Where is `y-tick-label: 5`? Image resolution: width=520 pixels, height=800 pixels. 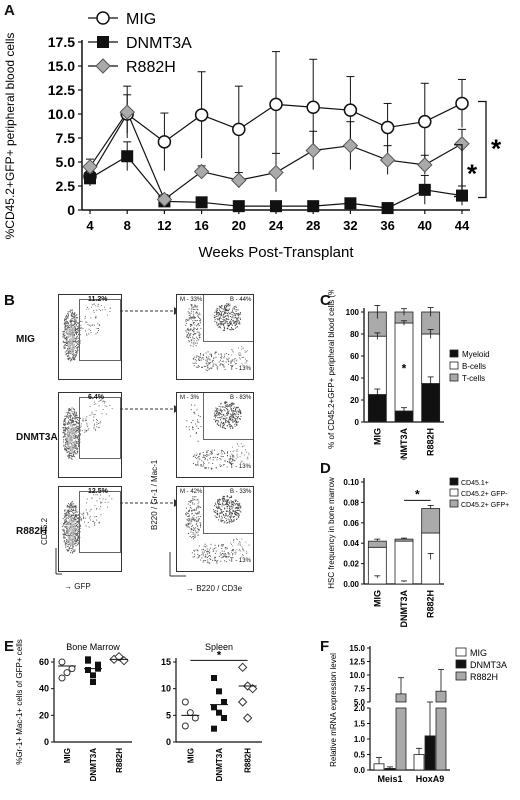
y-tick-label: 5 is located at coordinates (168, 715).